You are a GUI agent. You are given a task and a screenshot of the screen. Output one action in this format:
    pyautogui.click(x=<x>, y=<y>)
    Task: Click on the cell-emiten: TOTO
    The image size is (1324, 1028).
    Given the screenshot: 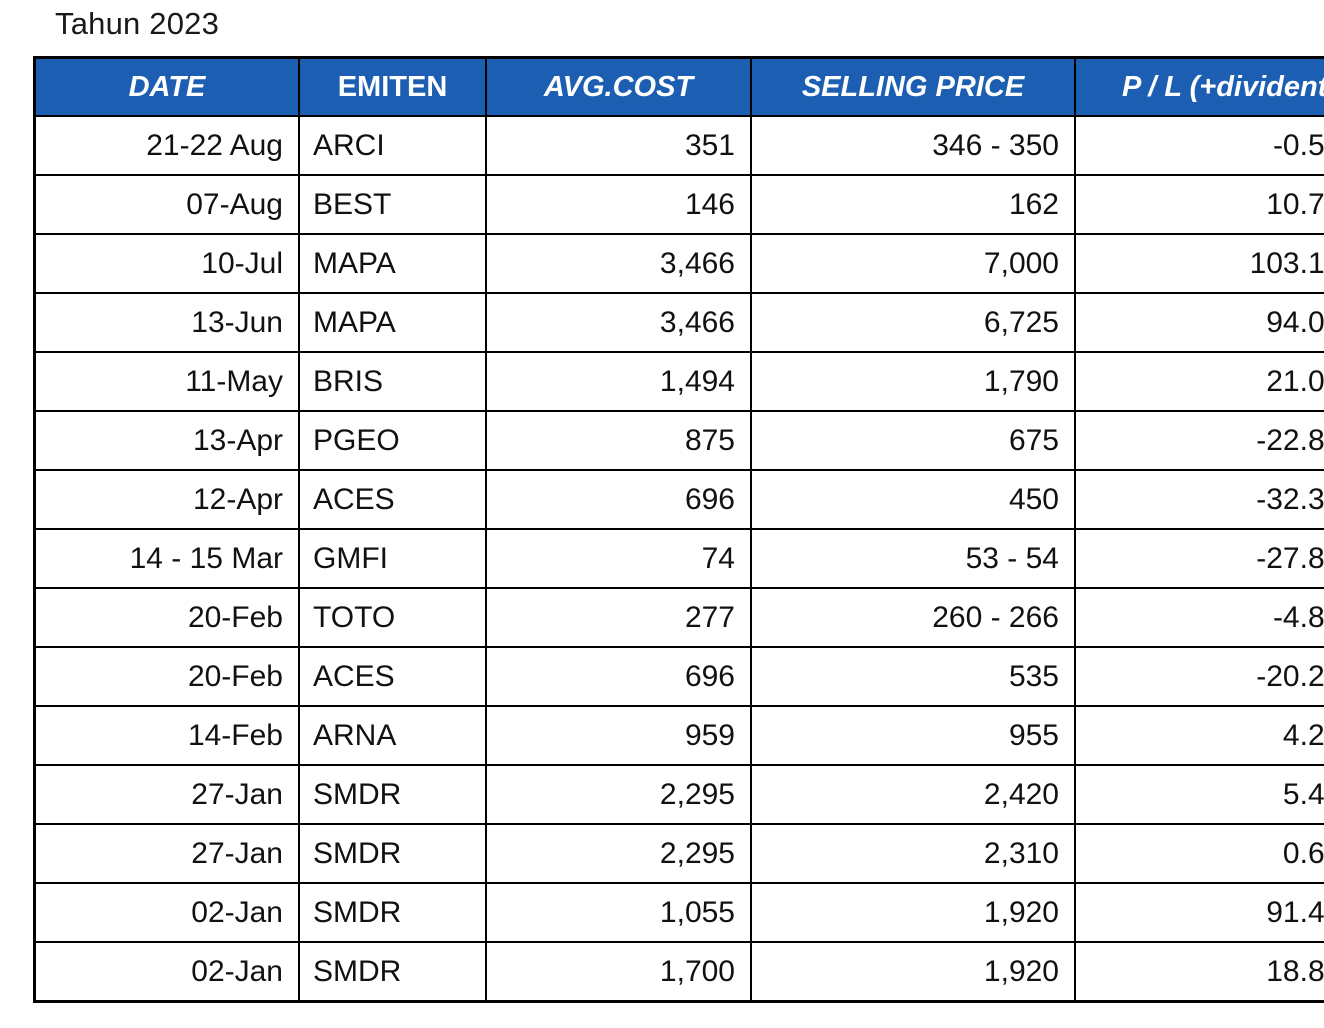 What is the action you would take?
    pyautogui.click(x=392, y=617)
    